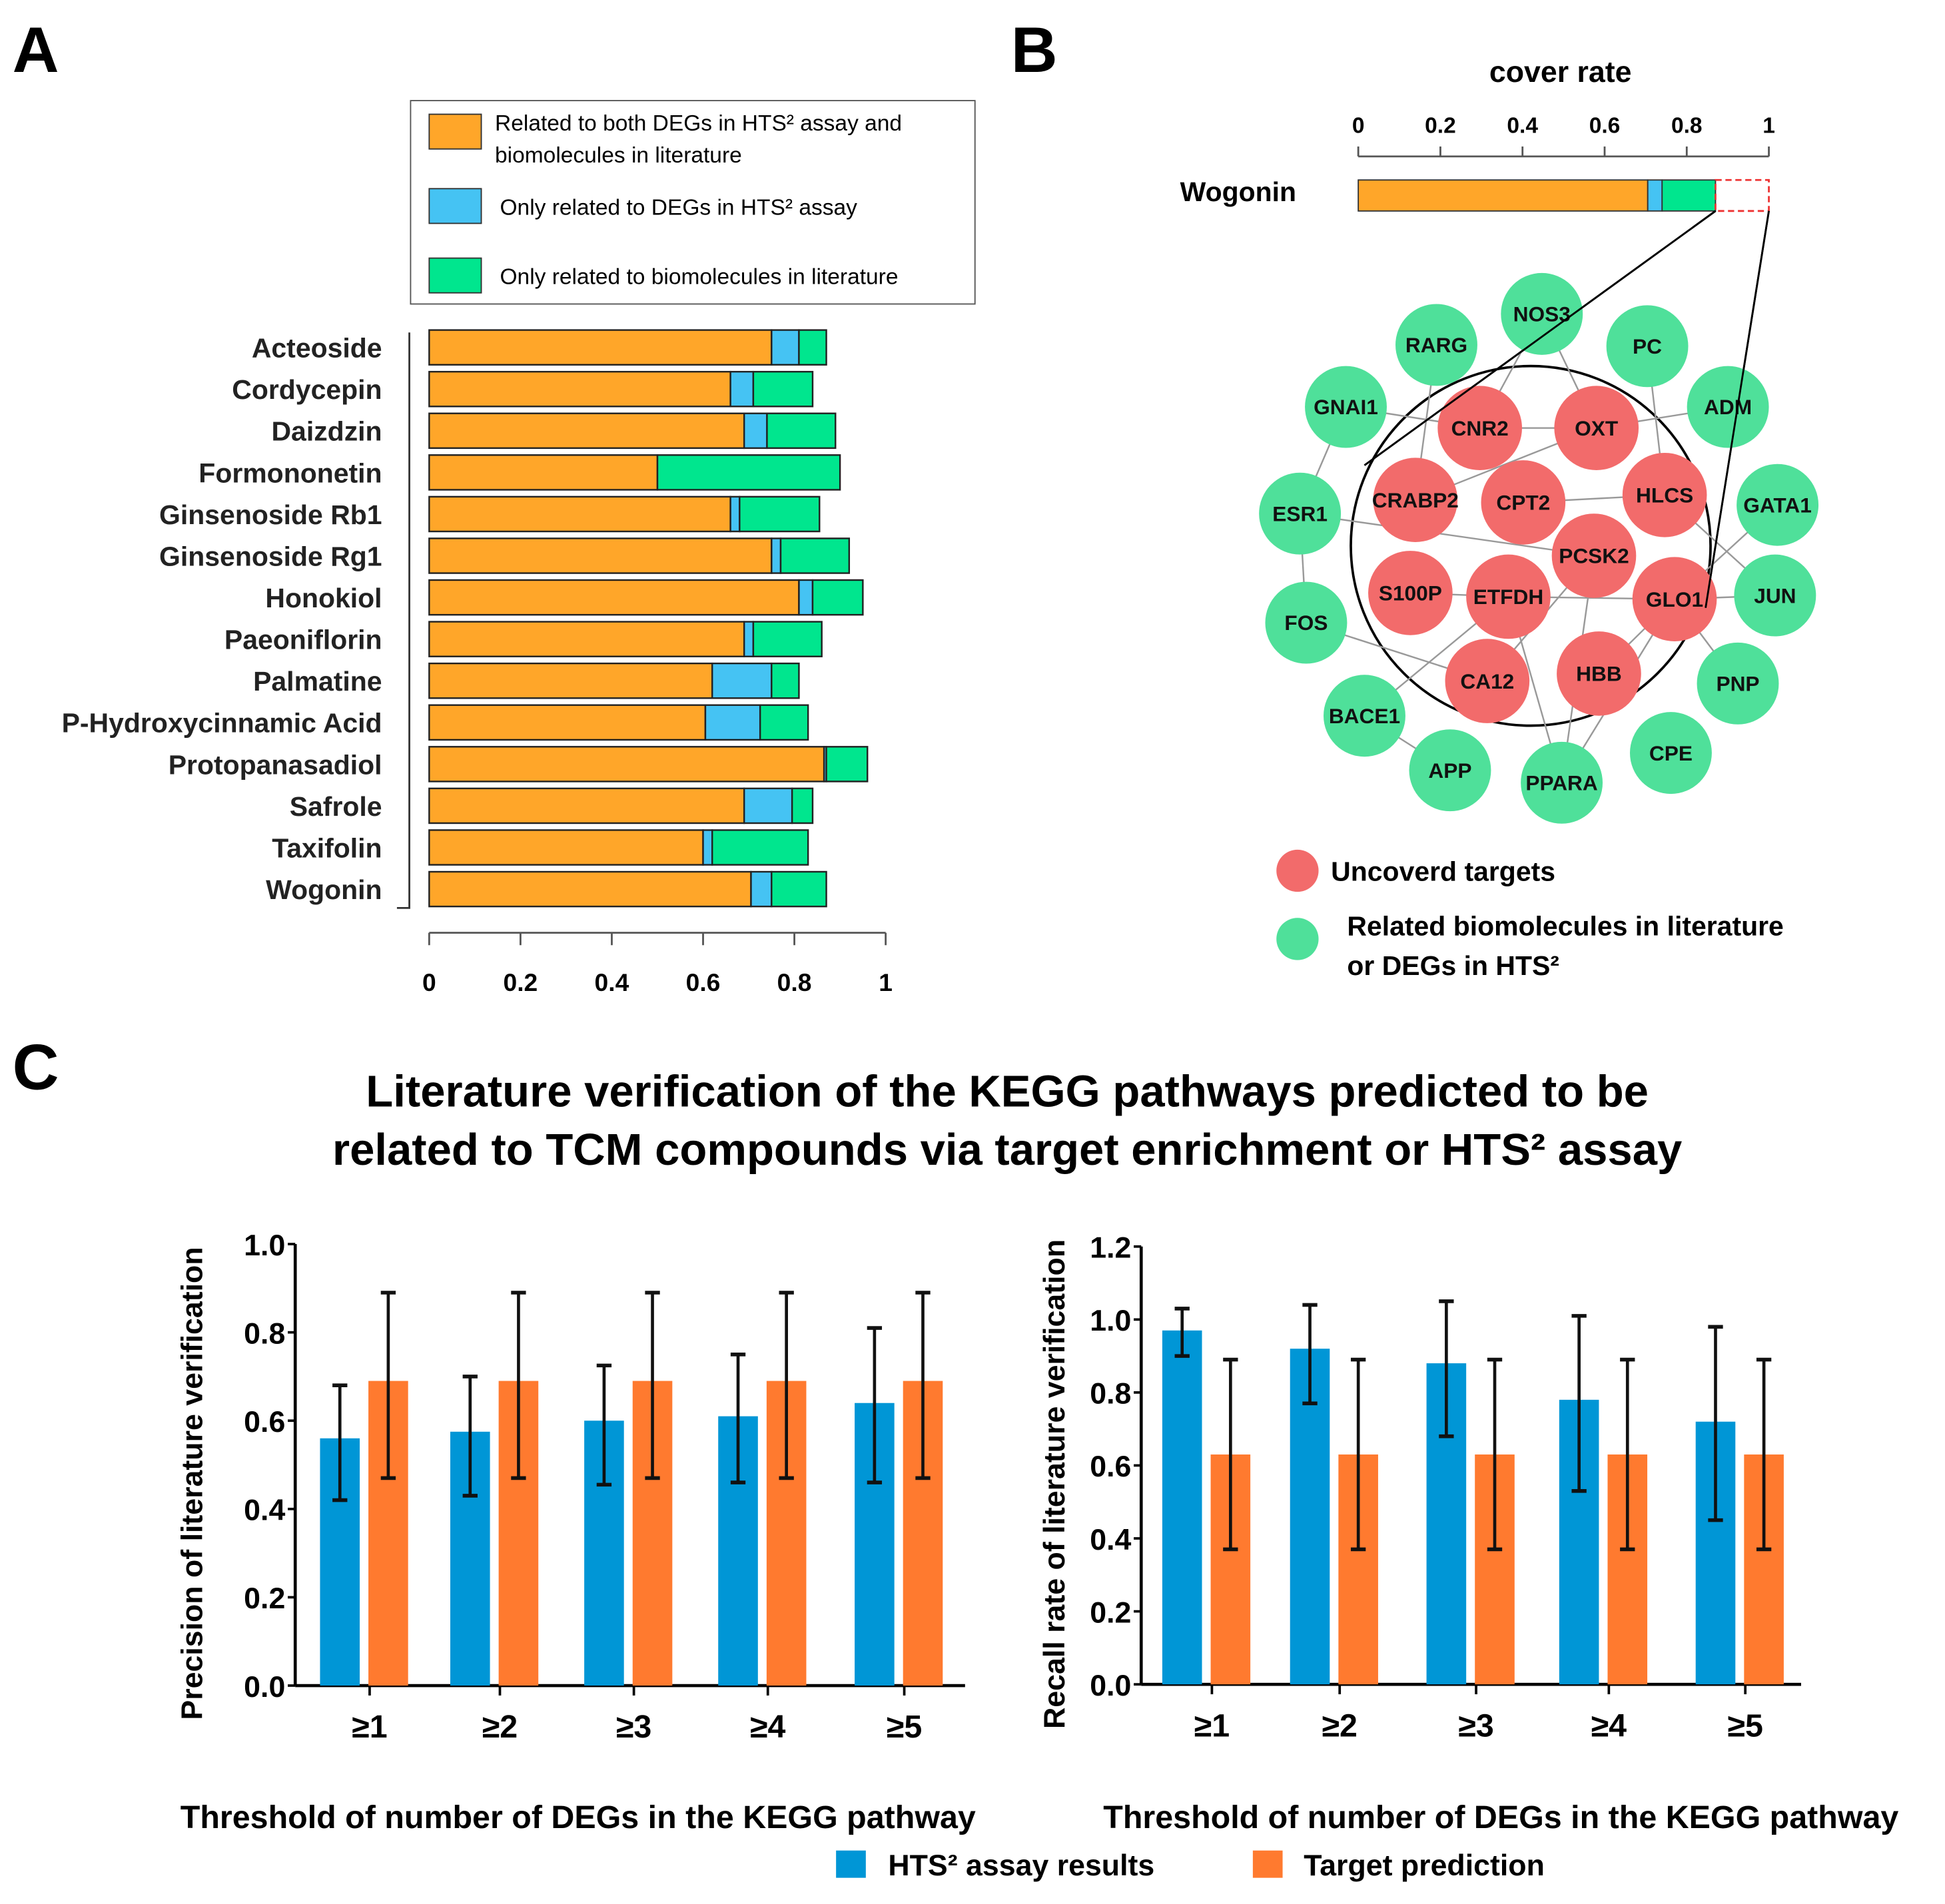 The width and height of the screenshot is (1945, 1904). Describe the element at coordinates (323, 598) in the screenshot. I see `category-label: Honokiol` at that location.